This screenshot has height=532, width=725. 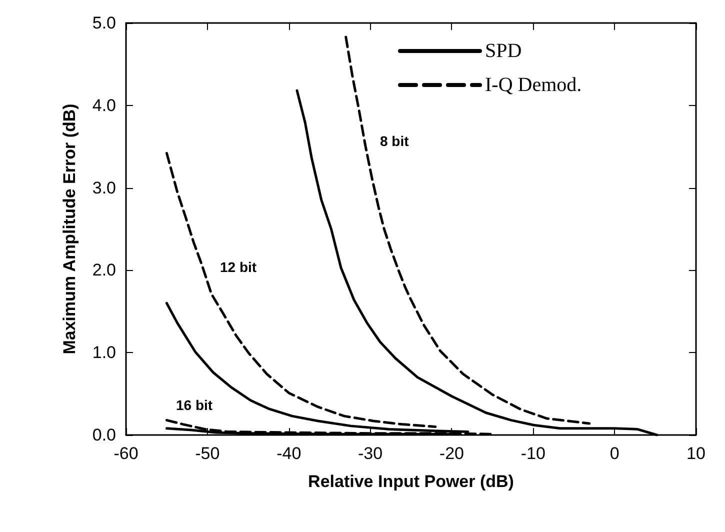 What do you see at coordinates (104, 23) in the screenshot?
I see `y-tick-label: 5.0` at bounding box center [104, 23].